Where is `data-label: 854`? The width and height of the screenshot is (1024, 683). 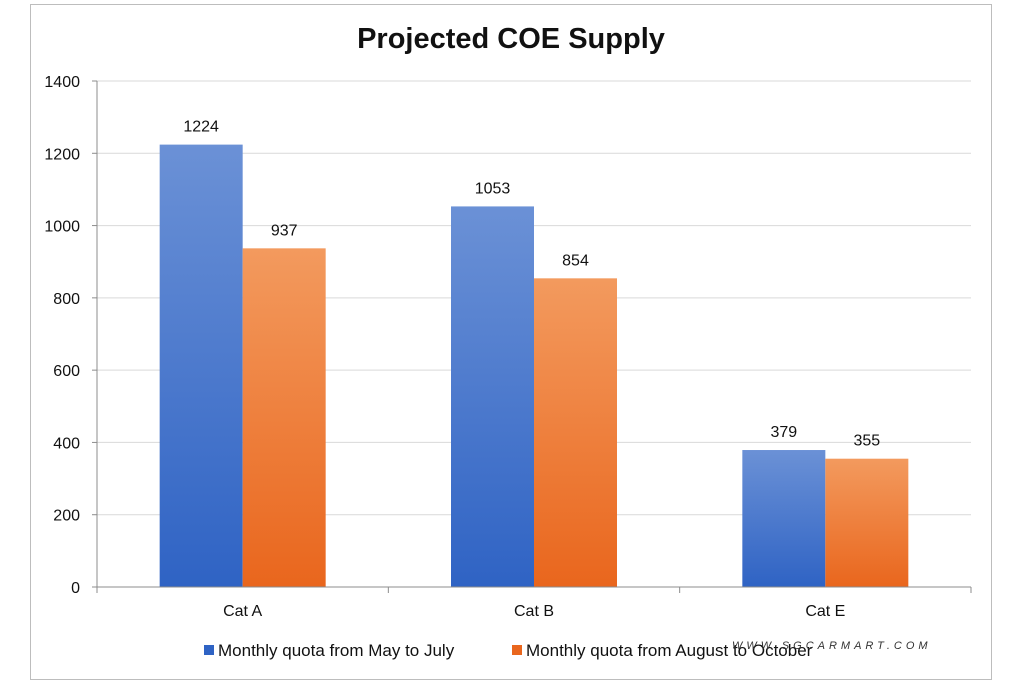 data-label: 854 is located at coordinates (575, 260).